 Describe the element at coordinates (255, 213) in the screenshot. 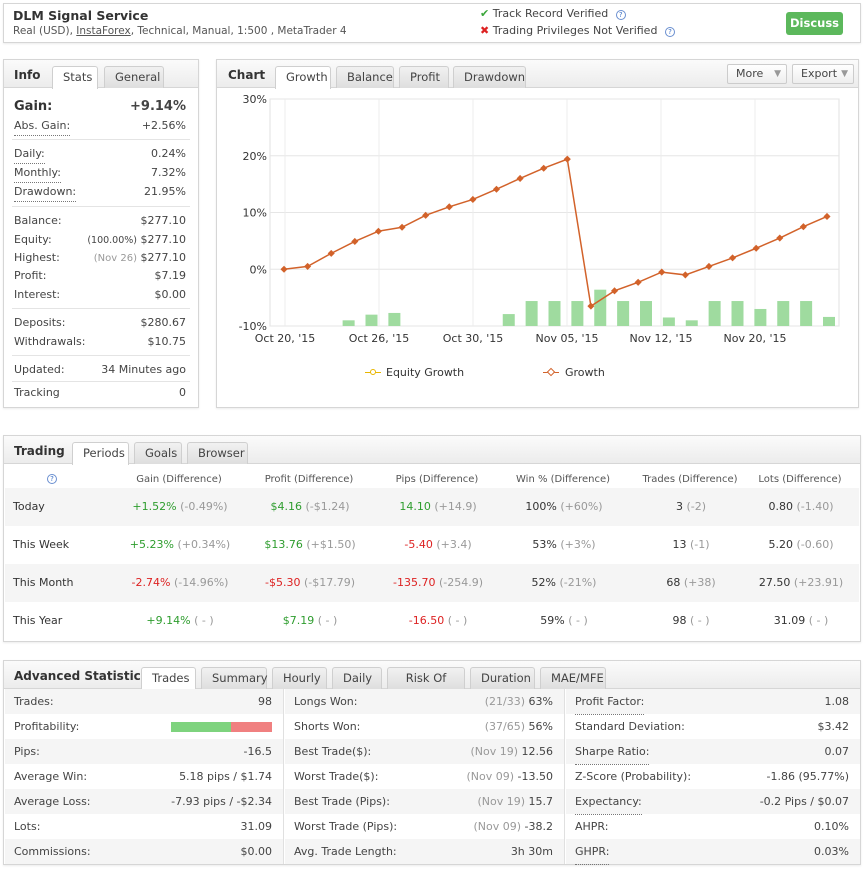

I see `y-tick-label: 10%` at that location.